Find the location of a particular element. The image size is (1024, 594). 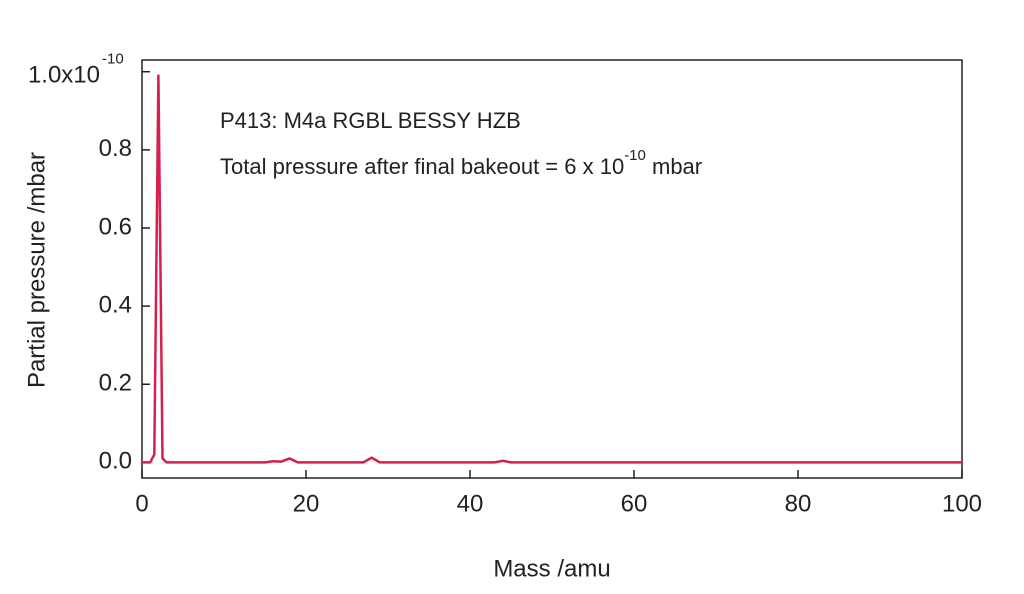

x-tick-label: 0 is located at coordinates (141, 503).